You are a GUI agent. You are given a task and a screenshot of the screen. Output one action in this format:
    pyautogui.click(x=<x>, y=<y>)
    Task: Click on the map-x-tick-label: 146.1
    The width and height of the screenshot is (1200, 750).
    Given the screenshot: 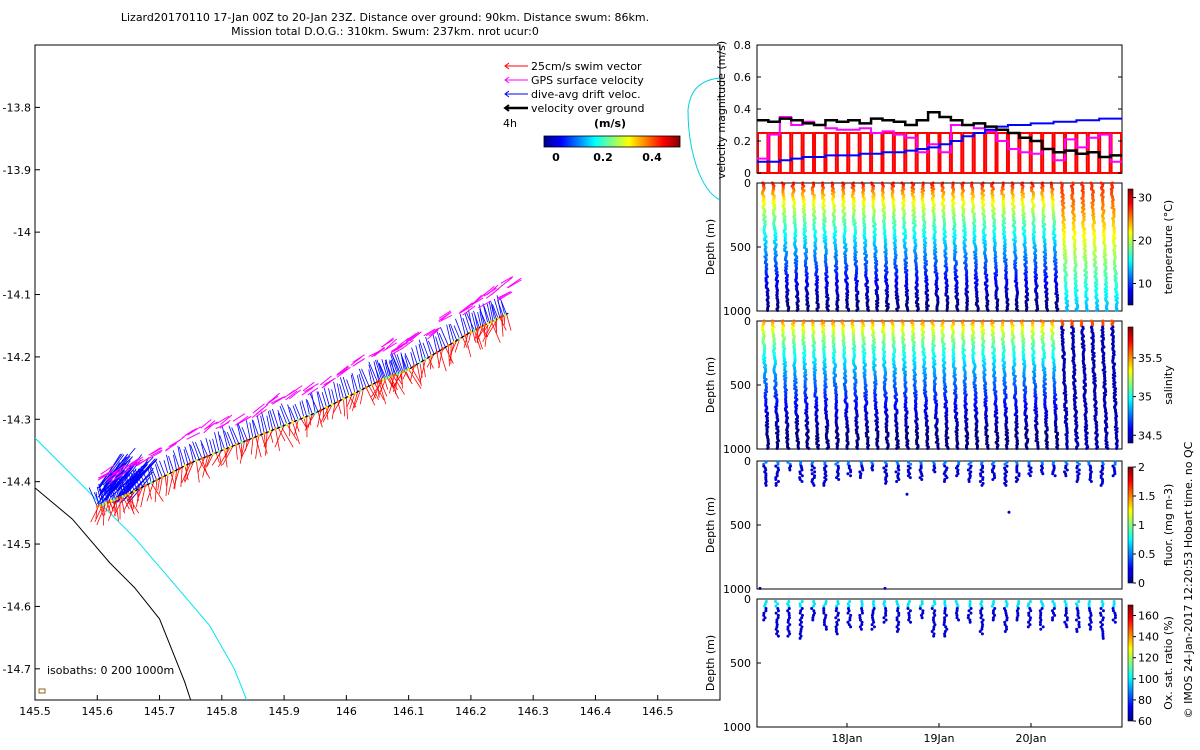 What is the action you would take?
    pyautogui.click(x=409, y=711)
    